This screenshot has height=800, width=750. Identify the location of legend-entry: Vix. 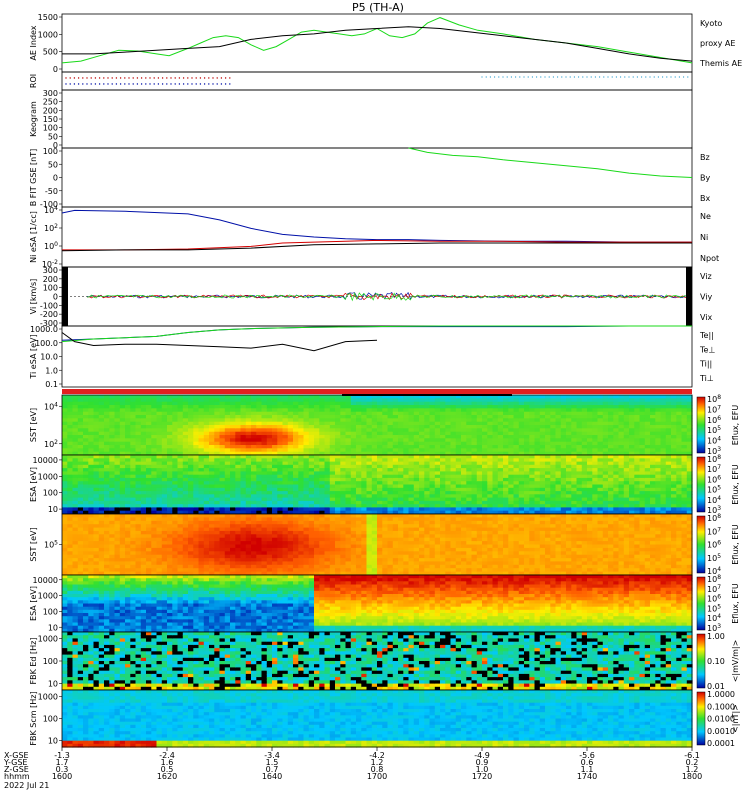
(706, 317).